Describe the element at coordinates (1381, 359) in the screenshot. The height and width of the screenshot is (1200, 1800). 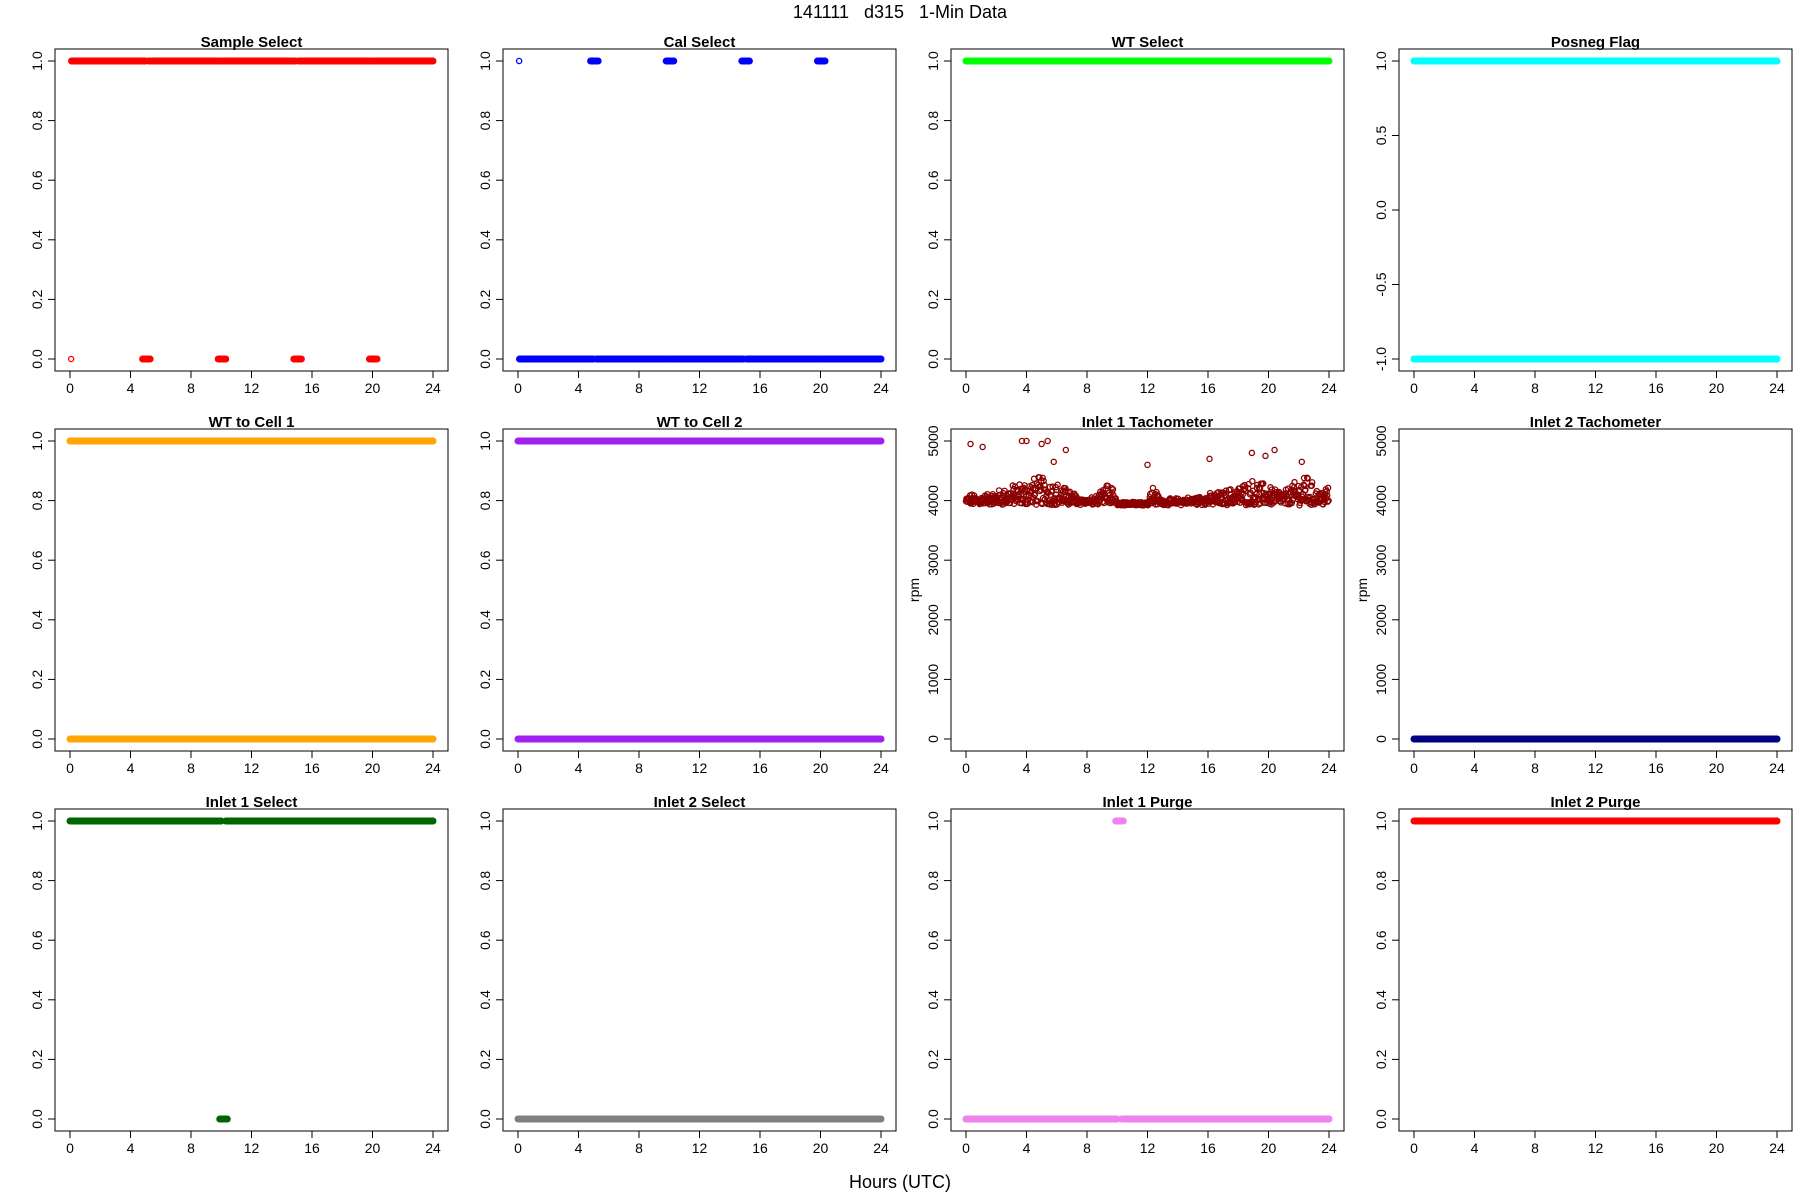
I see `y-tick-label: -1.0` at that location.